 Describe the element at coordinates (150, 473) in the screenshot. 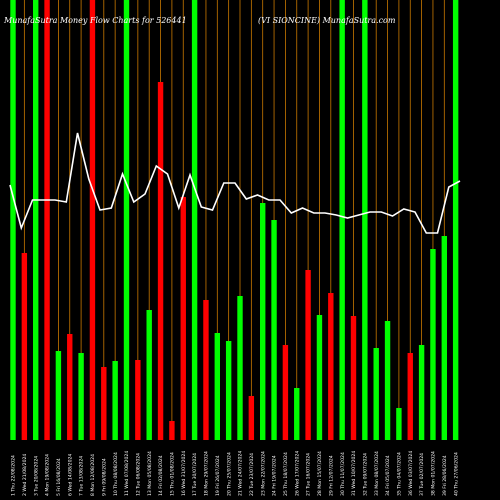

I see `x-tick-label: 13 Mon 05/08/2024` at that location.